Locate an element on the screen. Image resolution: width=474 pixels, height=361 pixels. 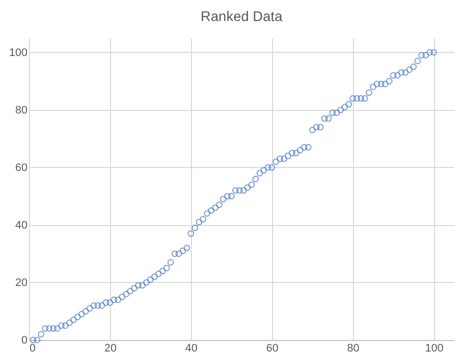
y-tick-label: 20 is located at coordinates (21, 282).